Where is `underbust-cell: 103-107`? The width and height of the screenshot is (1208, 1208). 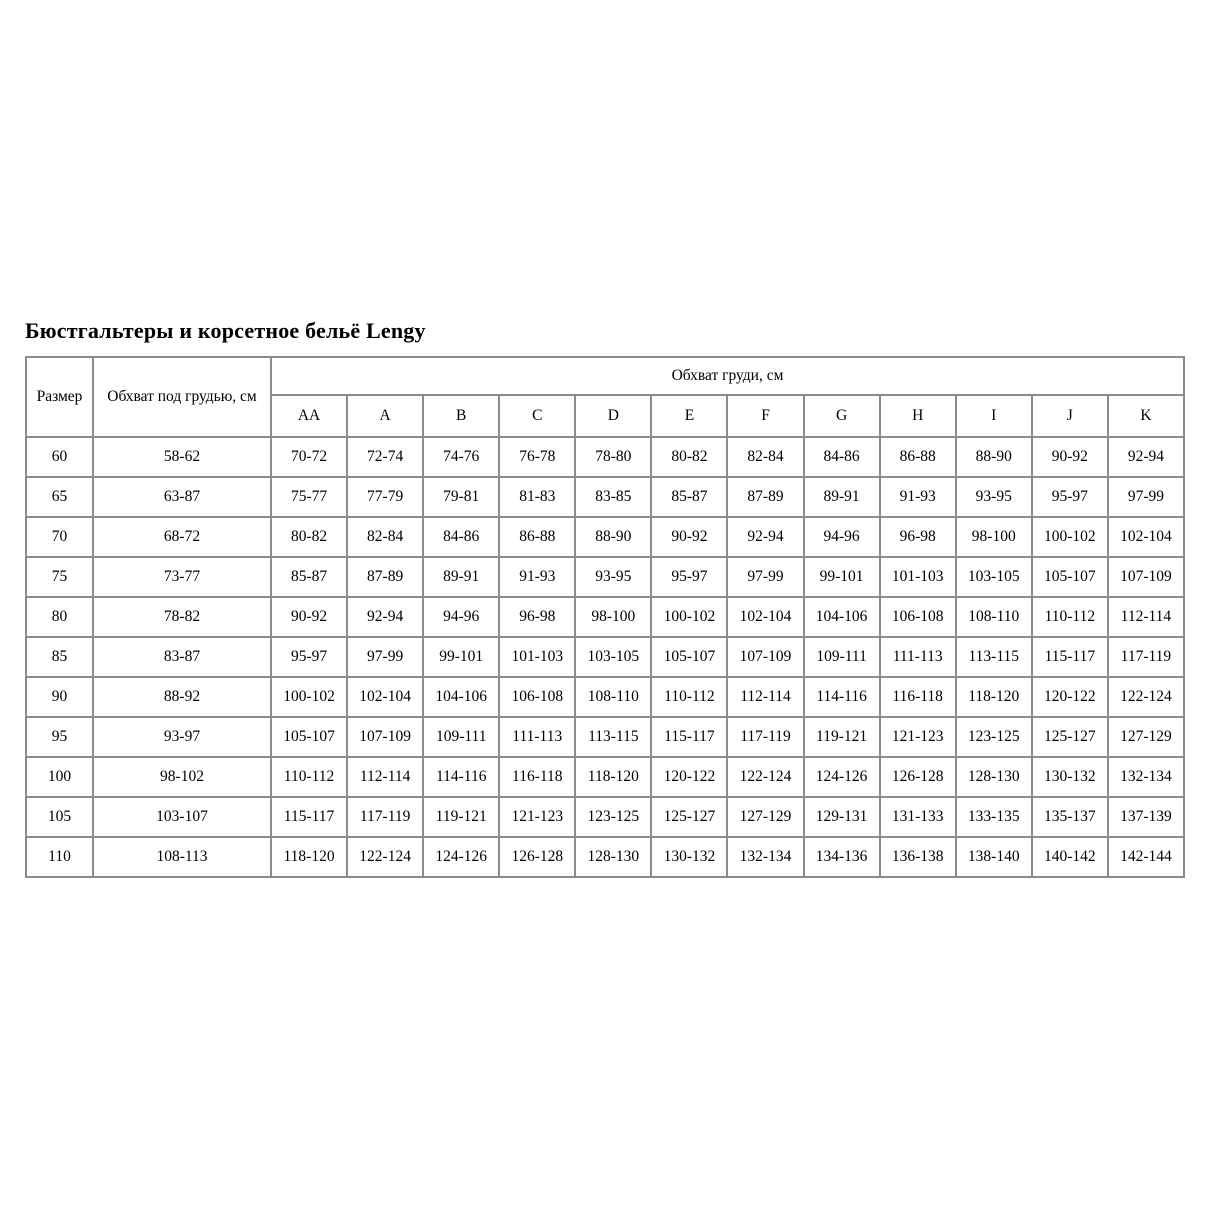
underbust-cell: 103-107 is located at coordinates (182, 817).